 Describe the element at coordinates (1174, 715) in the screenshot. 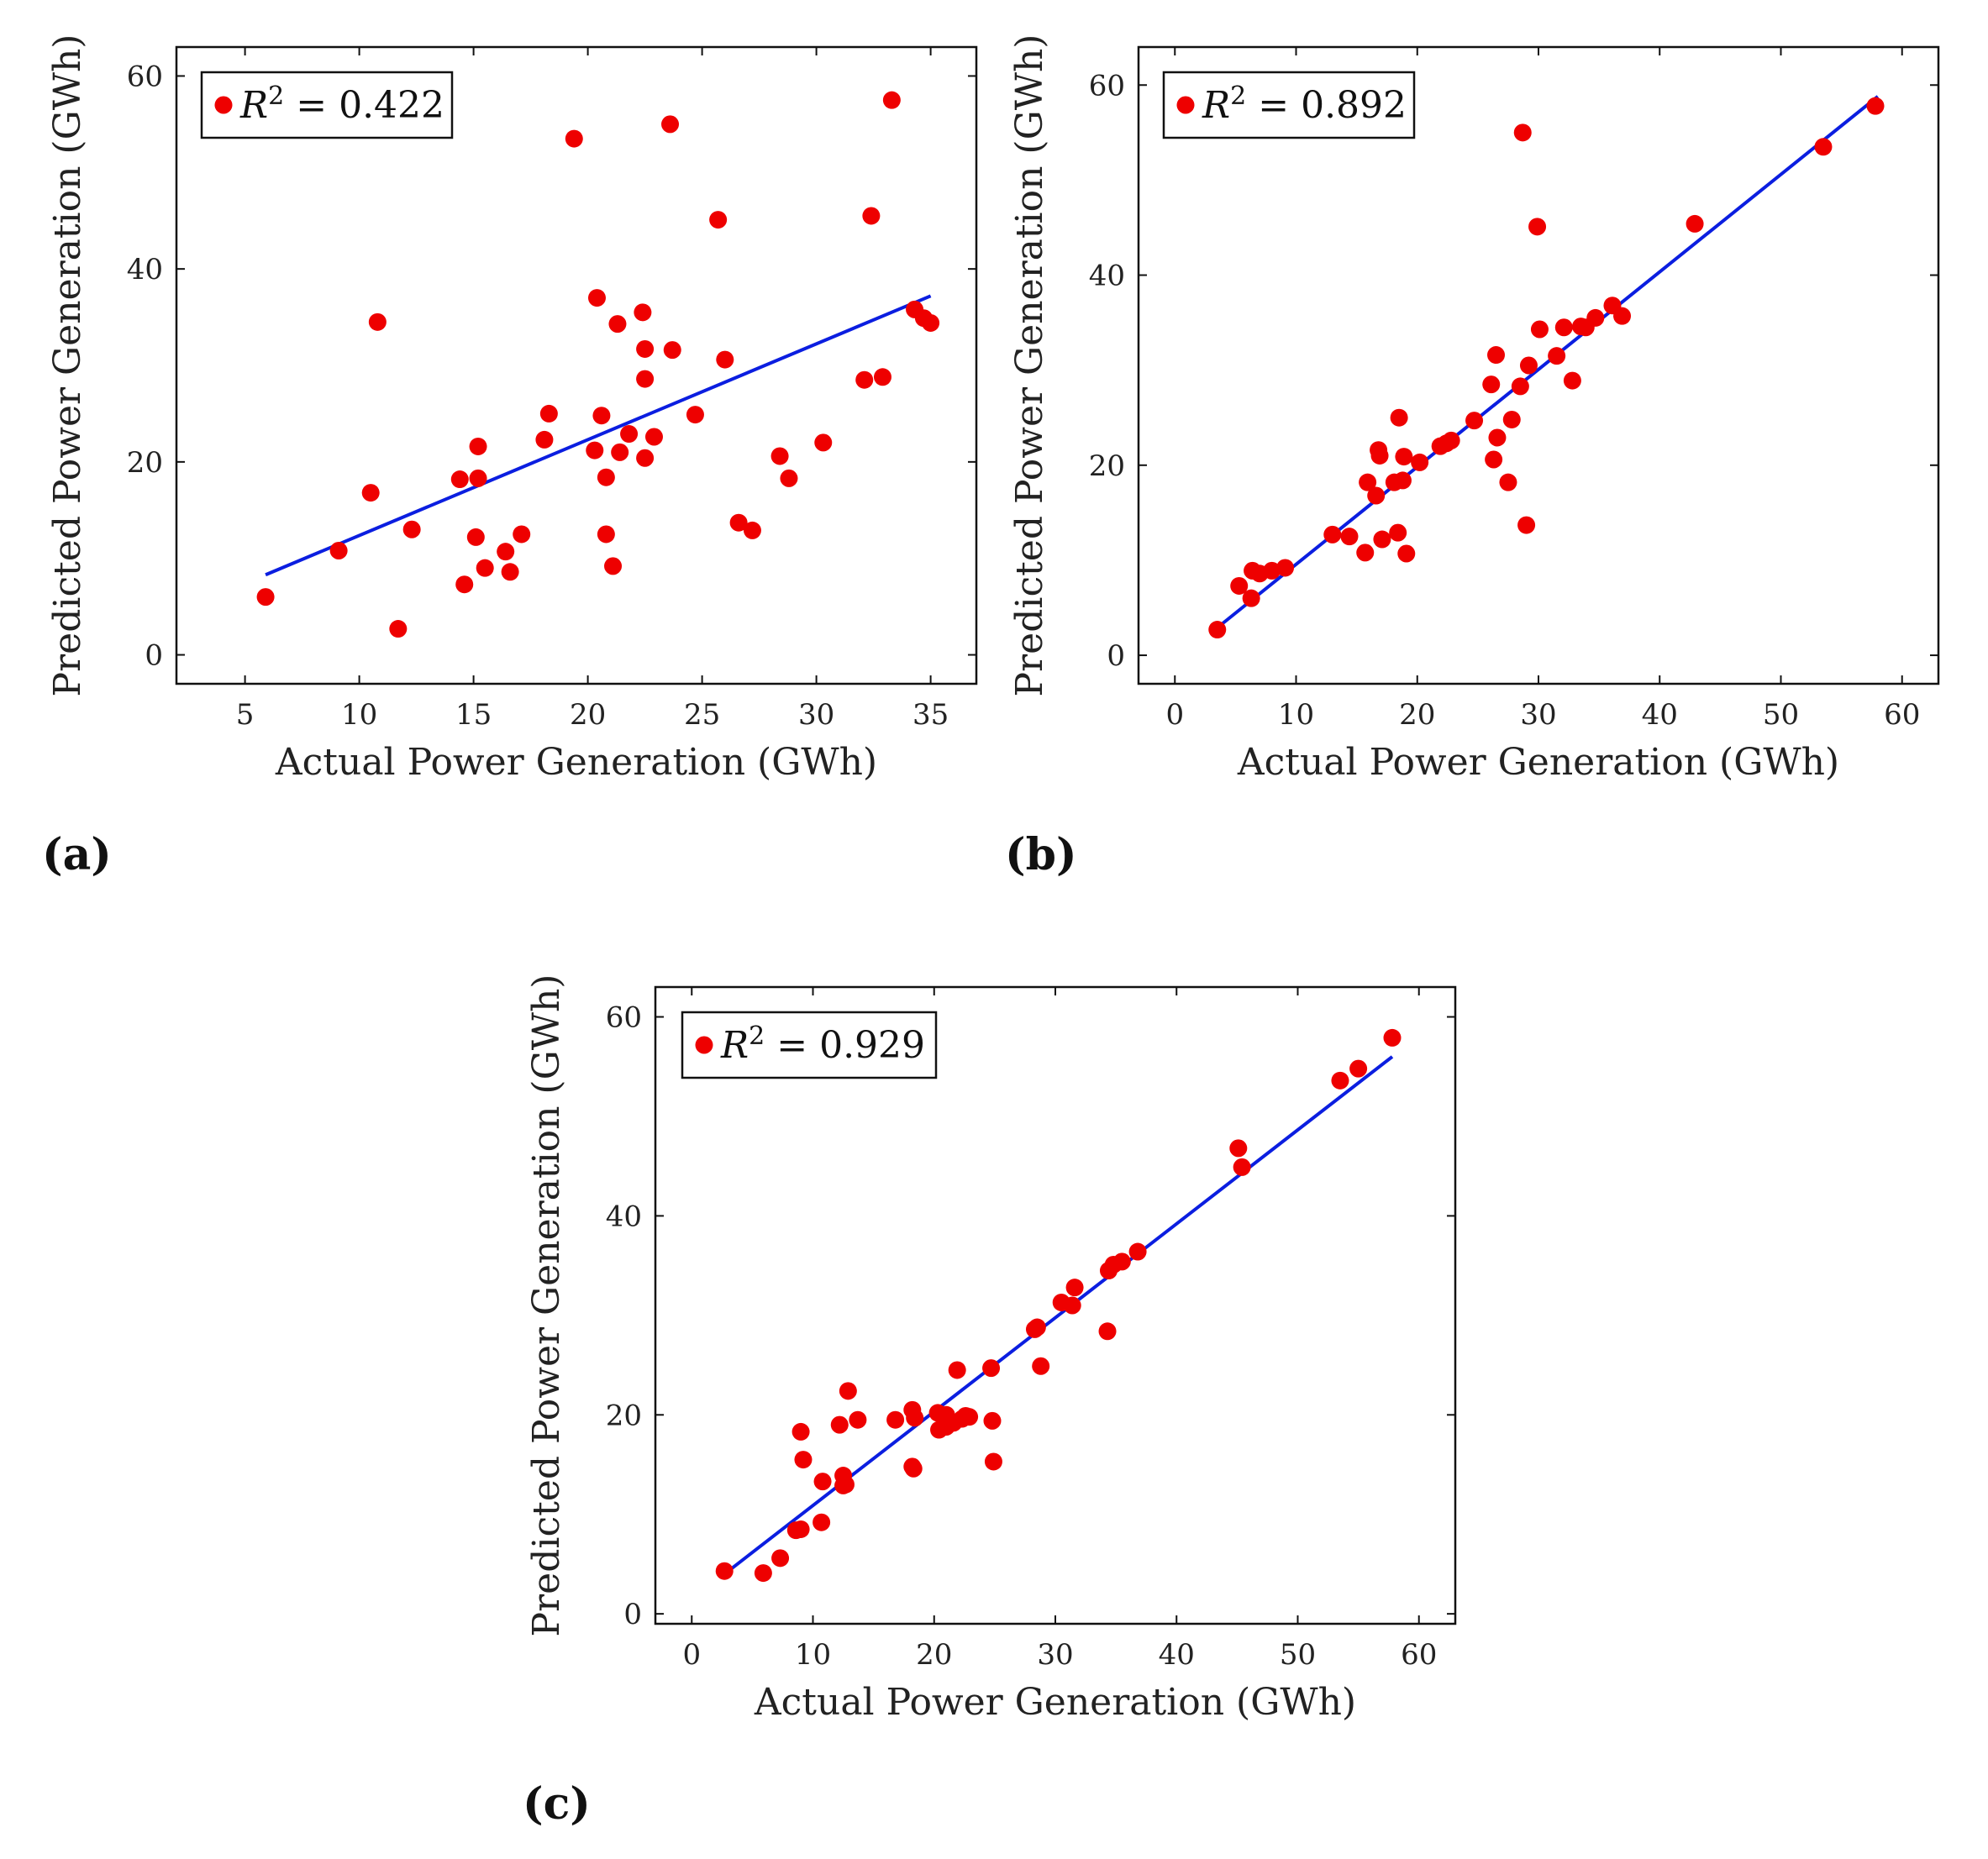

I see `x-tick-label: 0` at that location.